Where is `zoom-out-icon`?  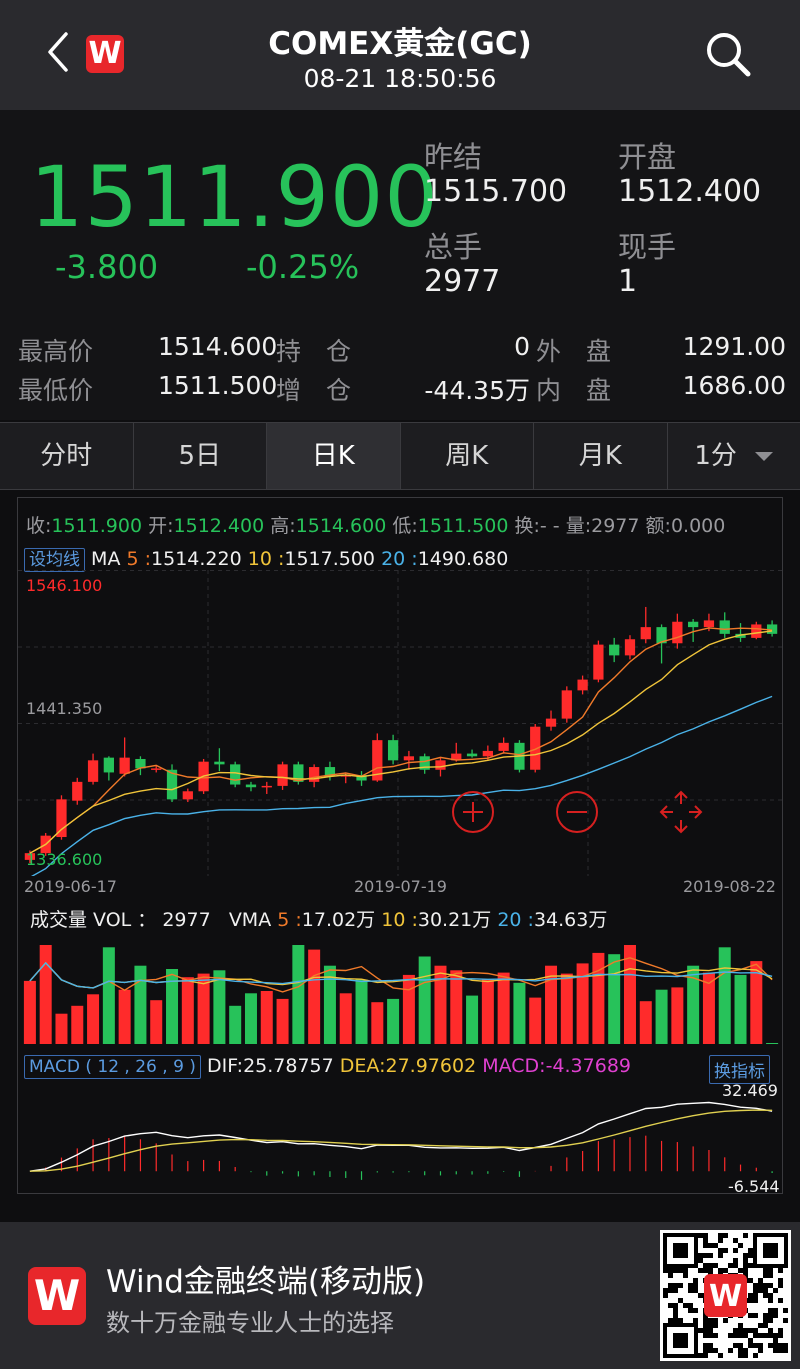
zoom-out-icon is located at coordinates (577, 814).